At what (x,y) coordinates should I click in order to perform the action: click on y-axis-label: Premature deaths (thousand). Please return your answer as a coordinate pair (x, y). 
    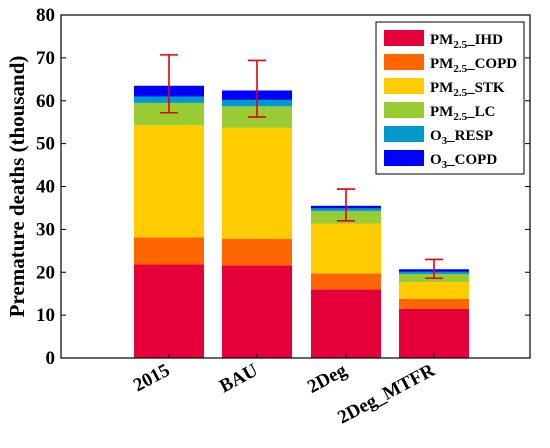
    Looking at the image, I should click on (17, 187).